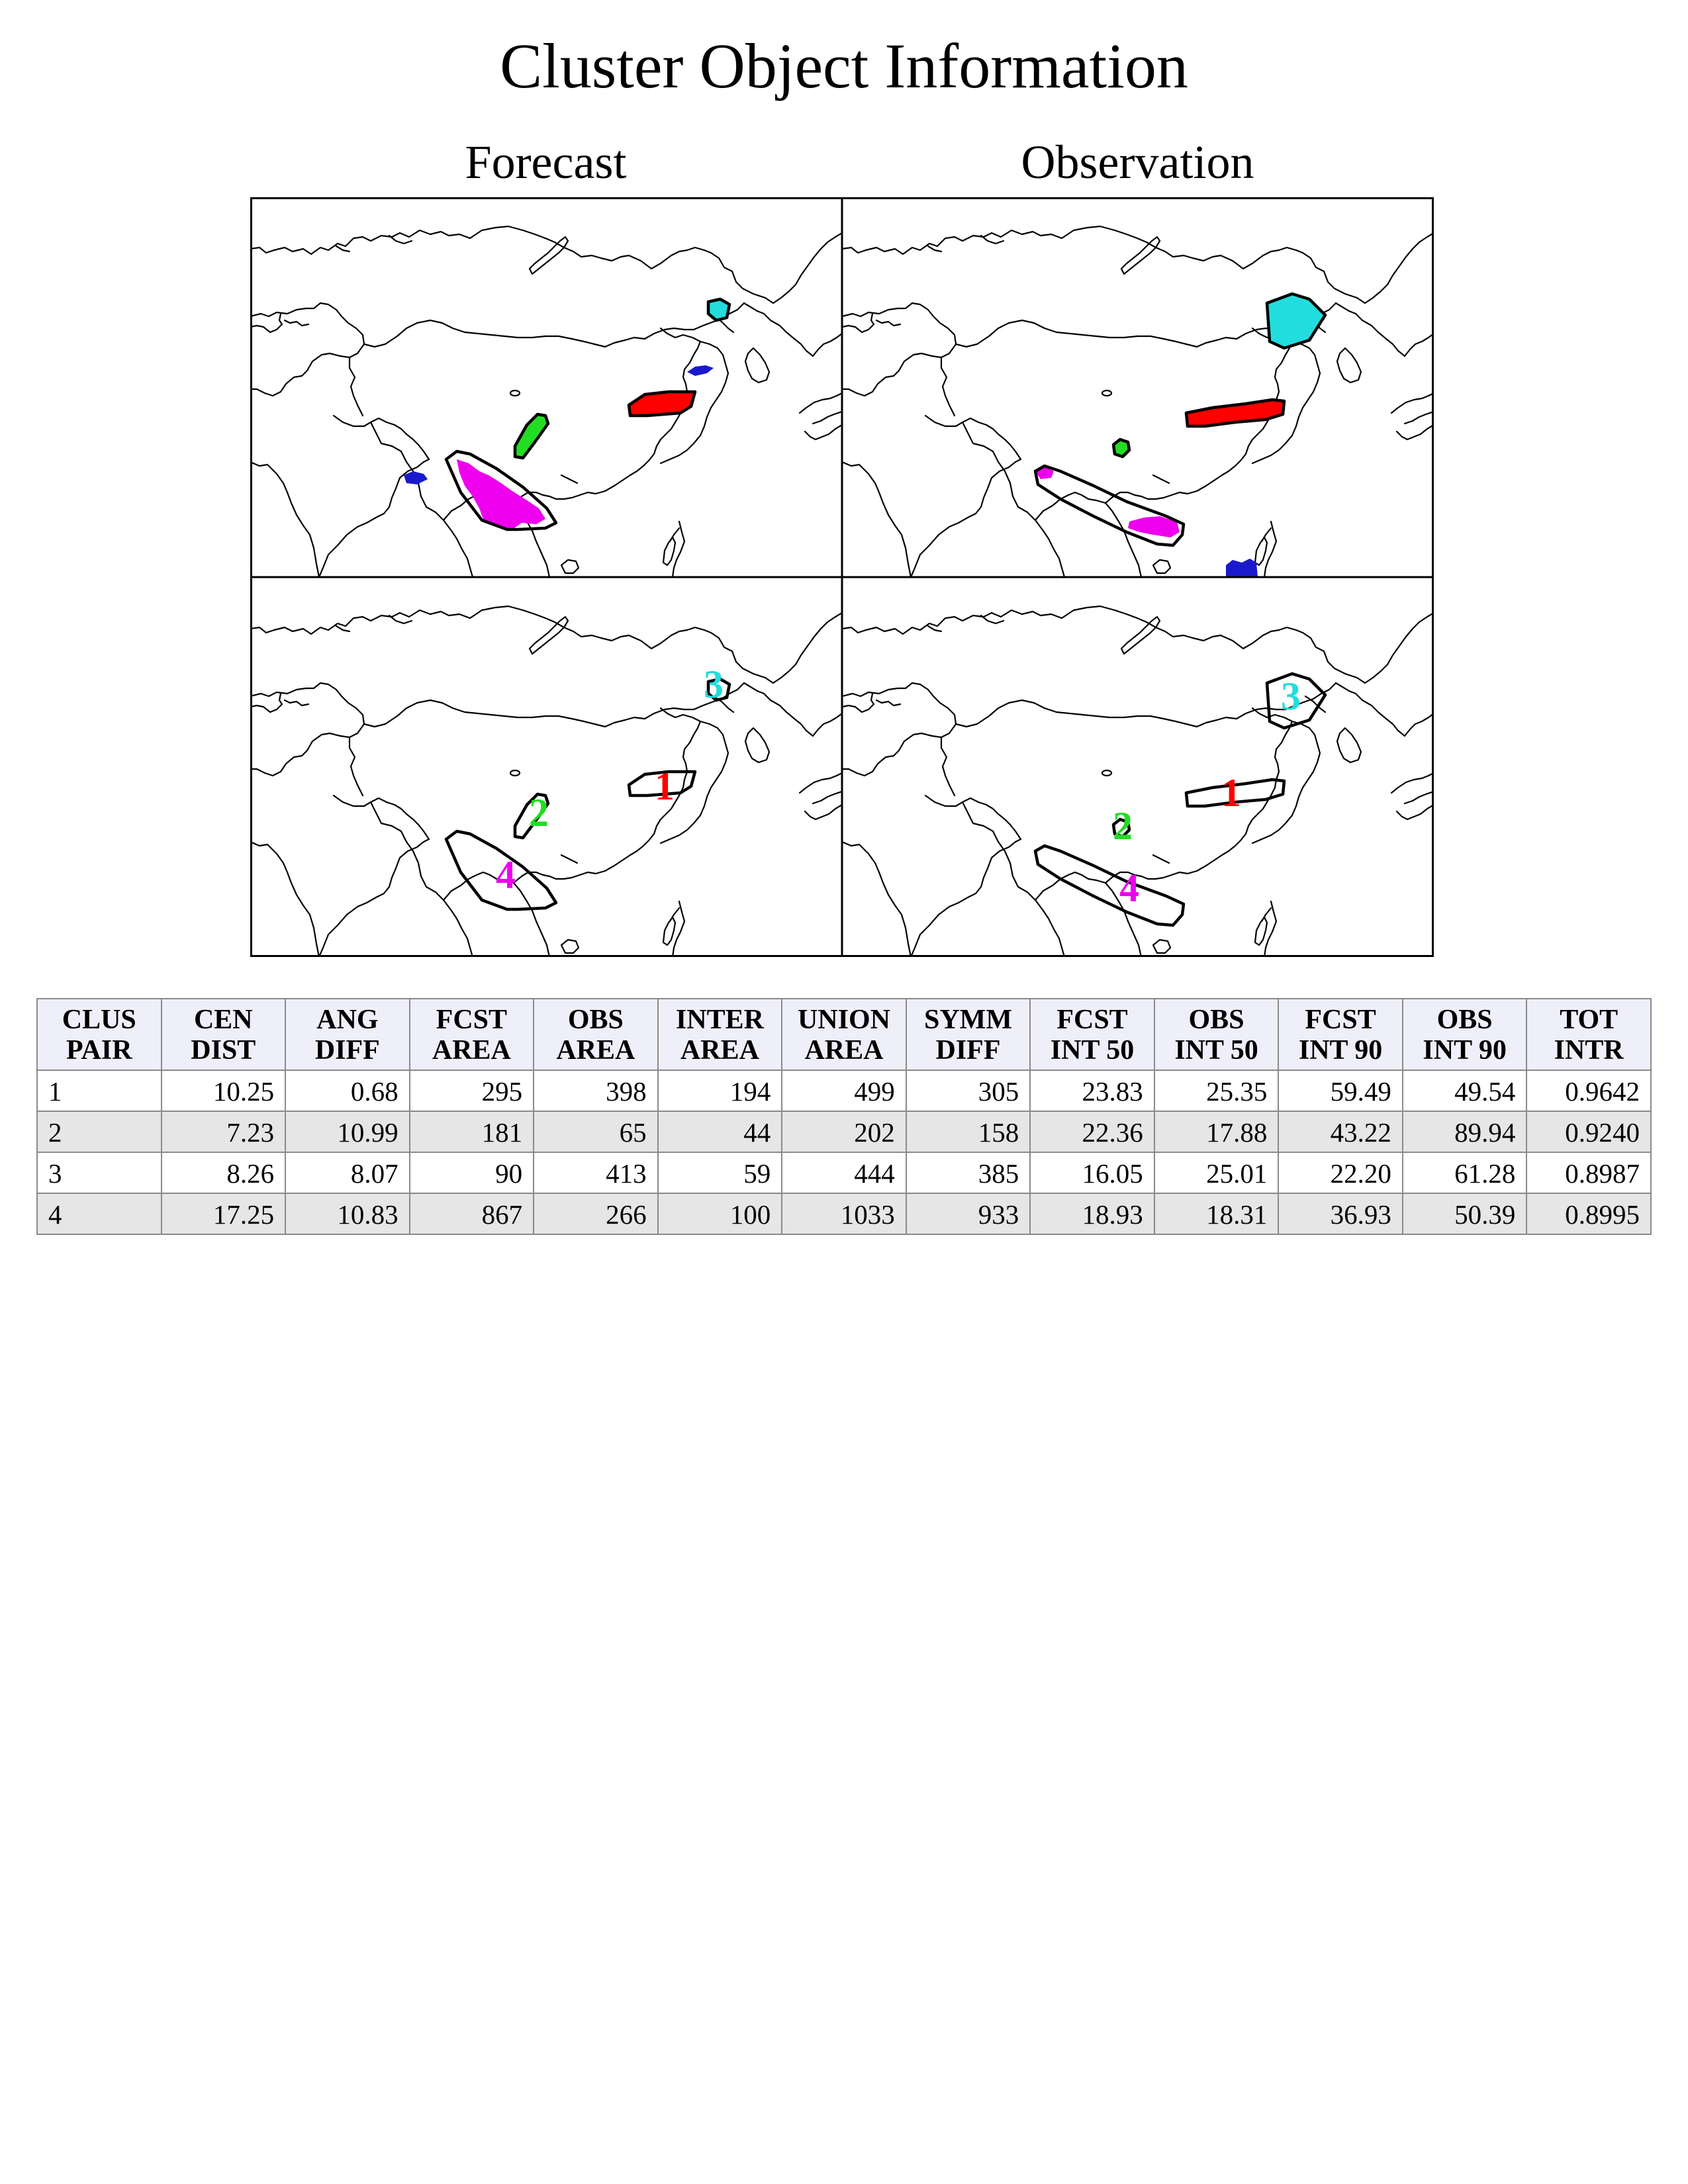  Describe the element at coordinates (471, 1214) in the screenshot. I see `table-cell: 867` at that location.